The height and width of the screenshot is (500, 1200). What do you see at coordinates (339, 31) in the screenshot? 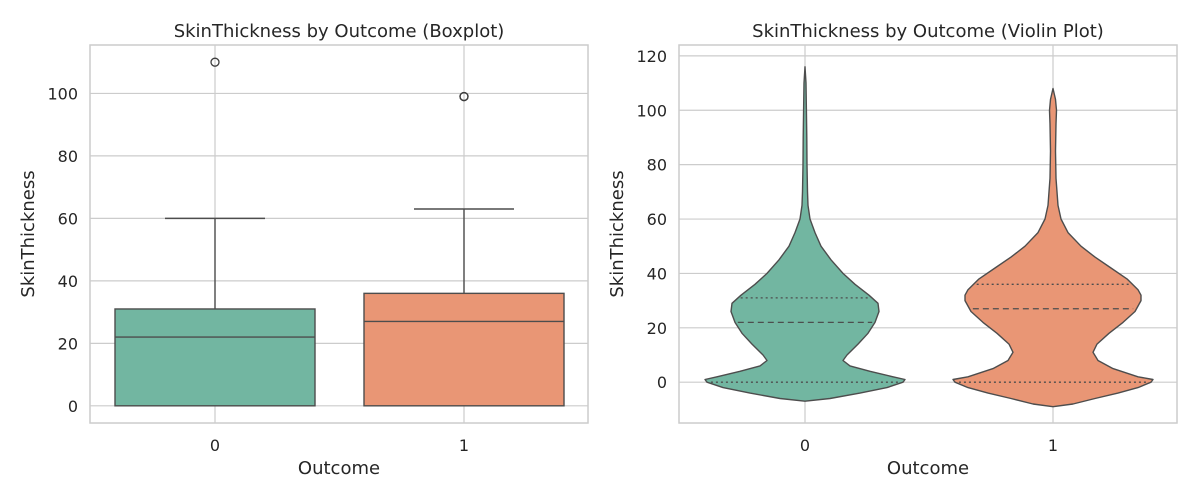
I see `chart-title: SkinThickness by Outcome (Boxplot)` at bounding box center [339, 31].